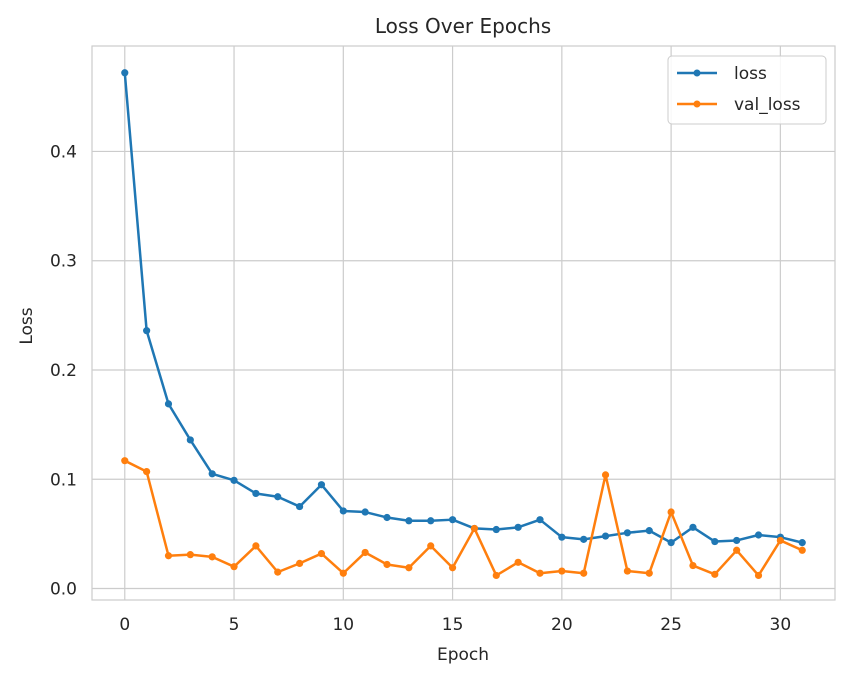 The width and height of the screenshot is (850, 678). Describe the element at coordinates (463, 26) in the screenshot. I see `chart-title: Loss Over Epochs` at that location.